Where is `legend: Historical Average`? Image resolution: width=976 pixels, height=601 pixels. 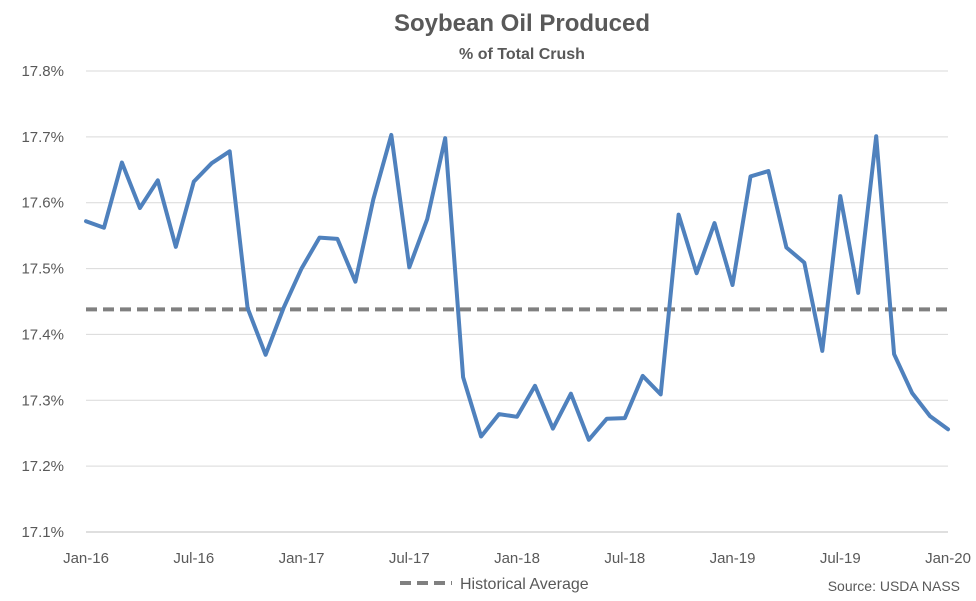 legend: Historical Average is located at coordinates (494, 584).